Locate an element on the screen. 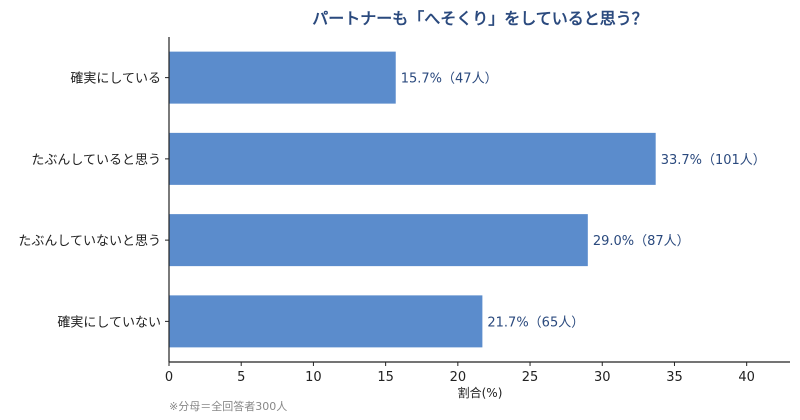  chart-title: パートナーも「へそくり」をしていると思う？ is located at coordinates (480, 18).